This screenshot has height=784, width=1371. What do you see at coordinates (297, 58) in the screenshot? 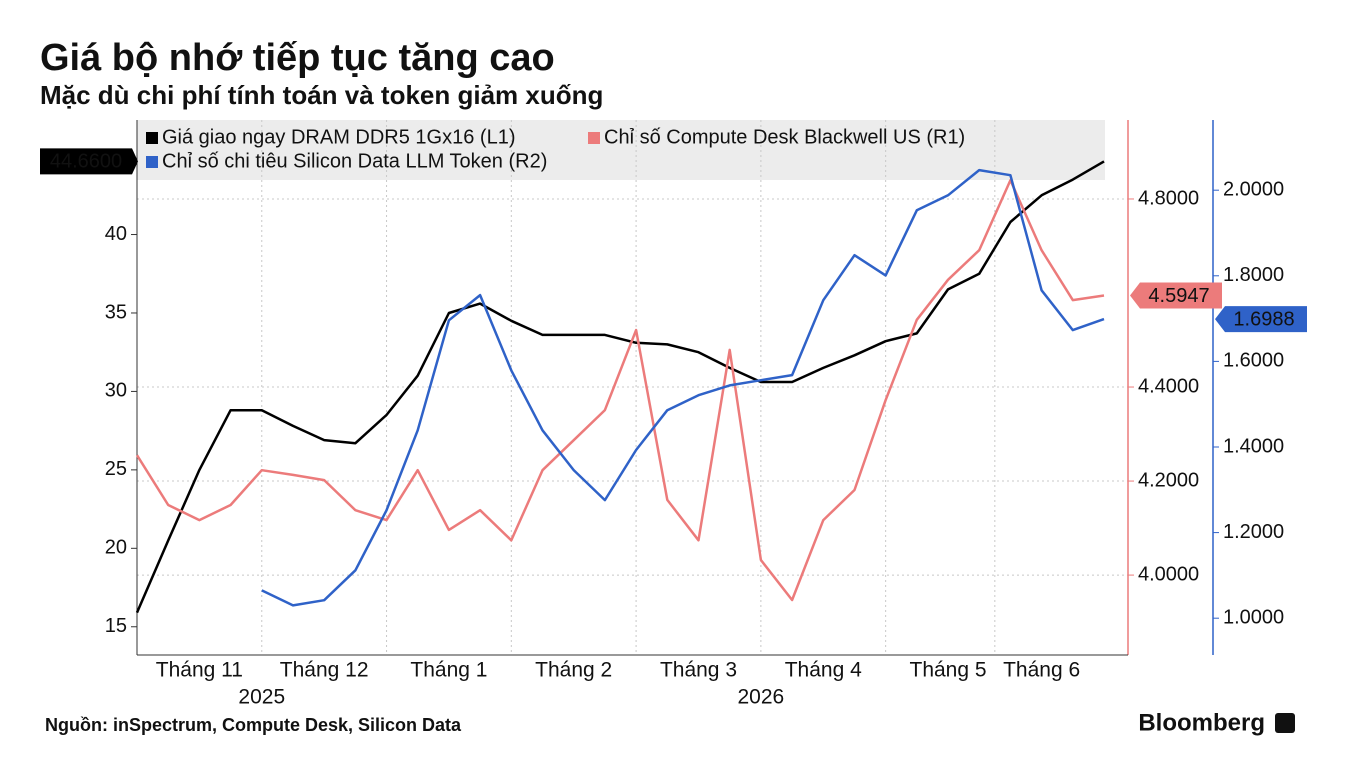
I see `chart-title: Giá bộ nhớ tiếp tục tăng cao` at bounding box center [297, 58].